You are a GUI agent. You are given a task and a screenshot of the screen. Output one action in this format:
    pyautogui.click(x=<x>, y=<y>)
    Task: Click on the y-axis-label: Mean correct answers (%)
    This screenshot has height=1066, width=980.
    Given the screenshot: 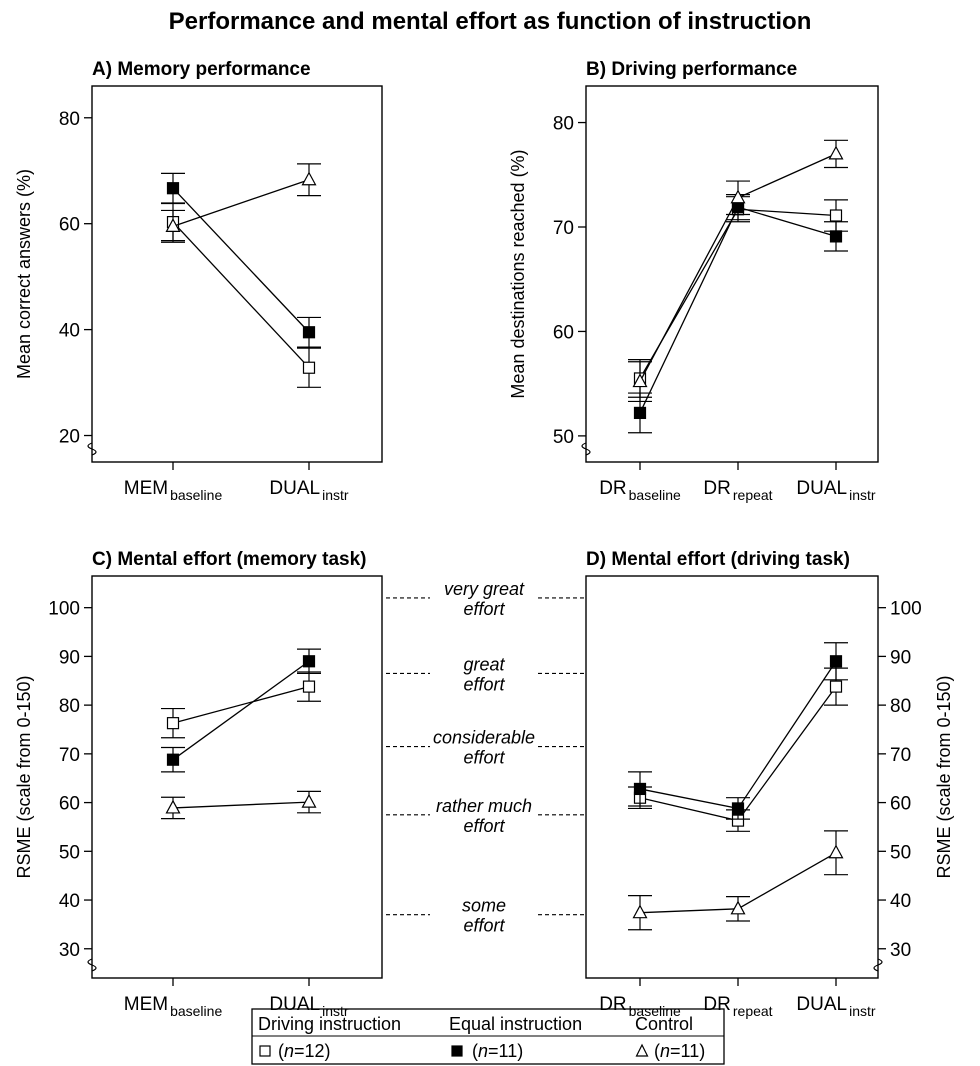 What is the action you would take?
    pyautogui.click(x=24, y=274)
    